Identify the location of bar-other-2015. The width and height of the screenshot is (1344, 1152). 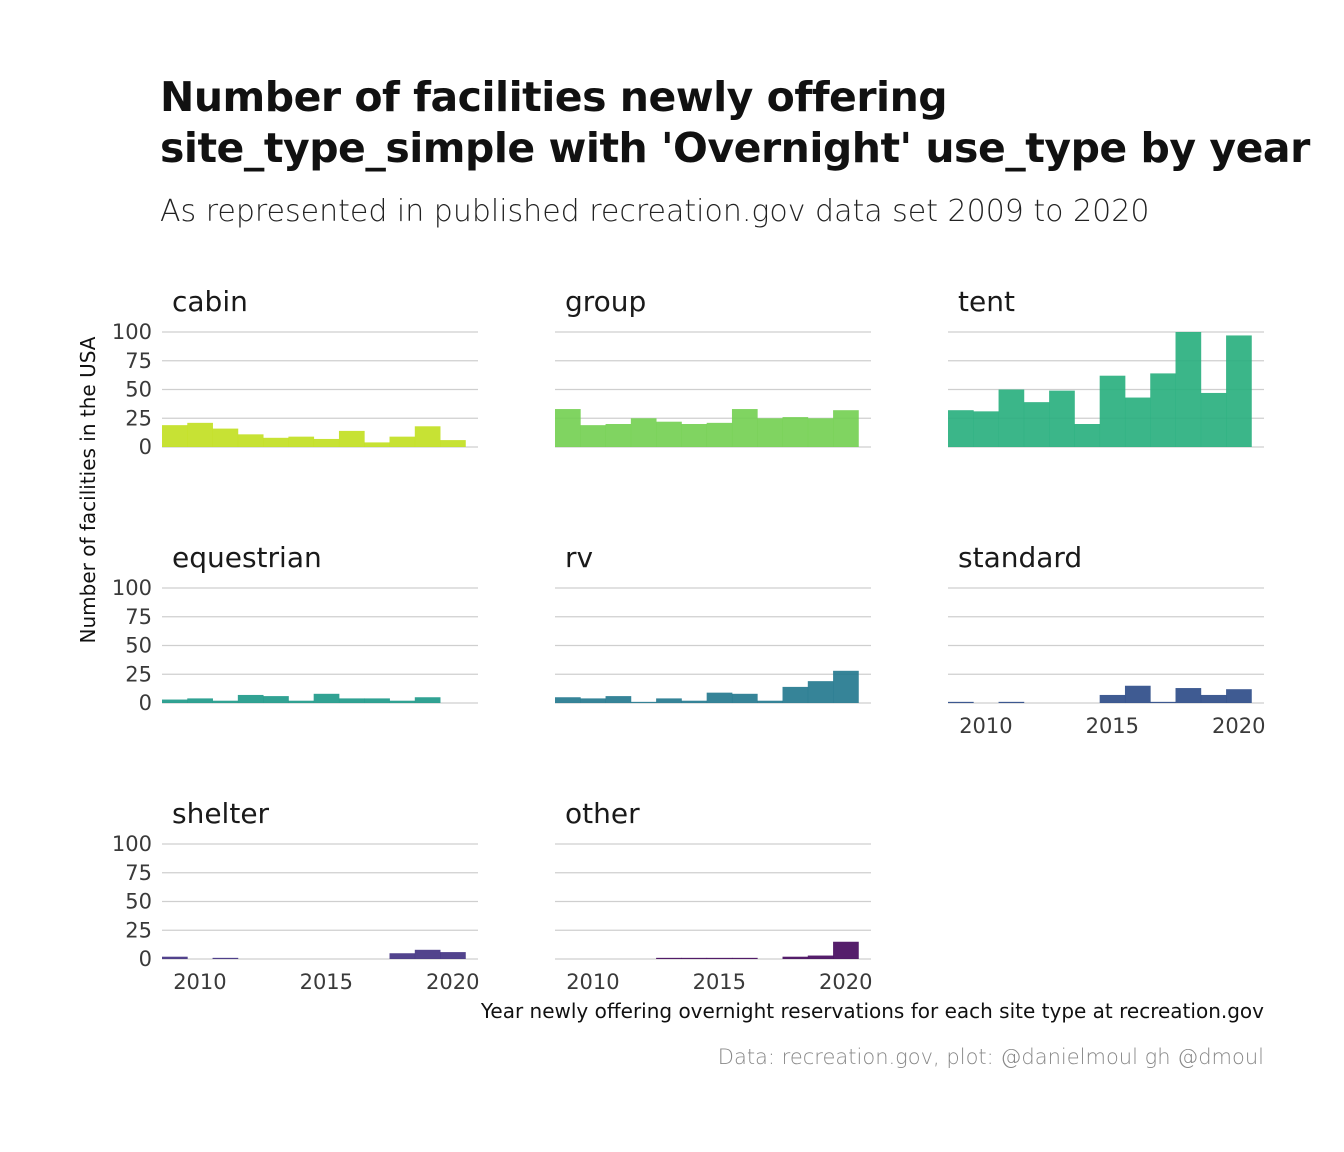
(719, 958).